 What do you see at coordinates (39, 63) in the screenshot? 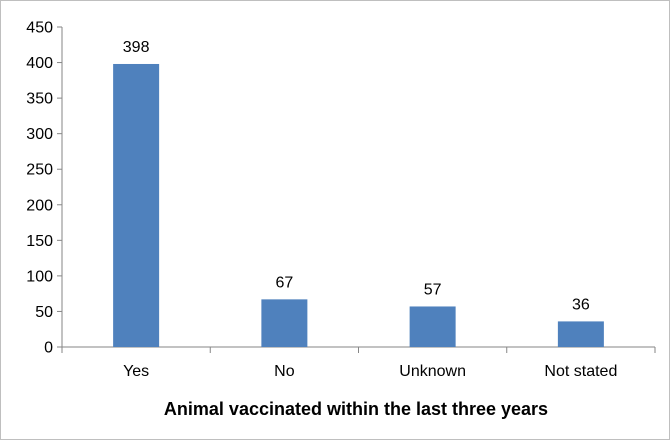
I see `y-tick-label: 400` at bounding box center [39, 63].